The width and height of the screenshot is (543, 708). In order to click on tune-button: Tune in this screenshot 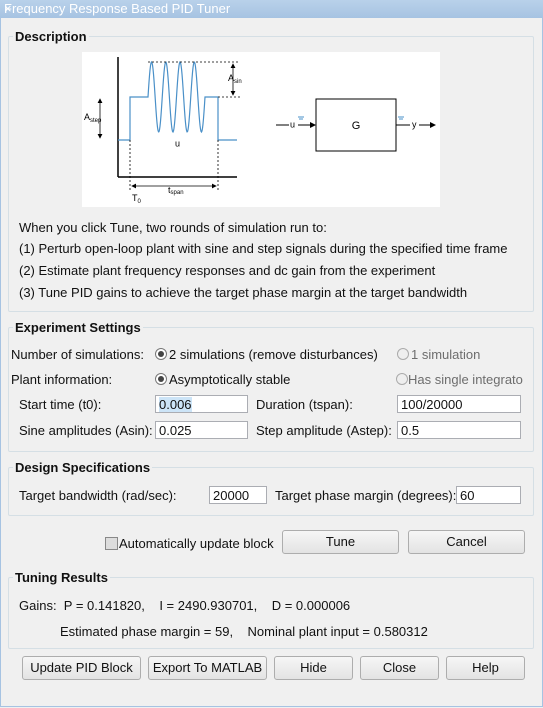, I will do `click(340, 542)`.